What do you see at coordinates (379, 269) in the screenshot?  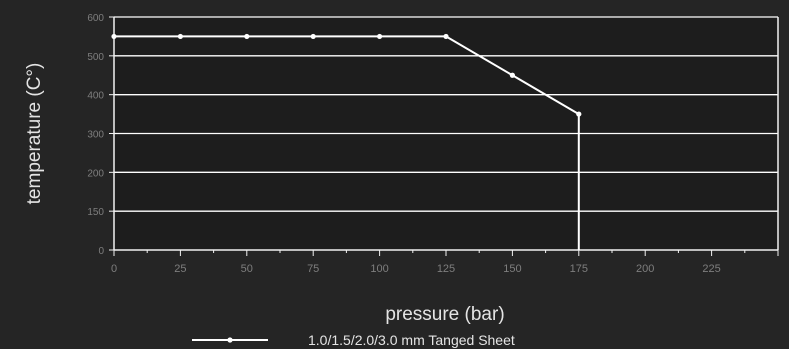 I see `x-tick-label: 100` at bounding box center [379, 269].